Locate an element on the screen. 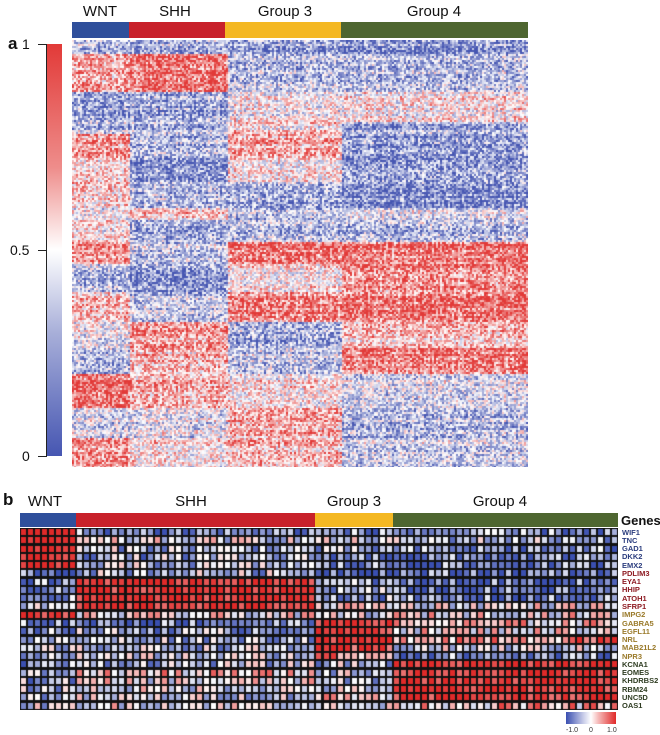  panel-a-label: a is located at coordinates (13, 43).